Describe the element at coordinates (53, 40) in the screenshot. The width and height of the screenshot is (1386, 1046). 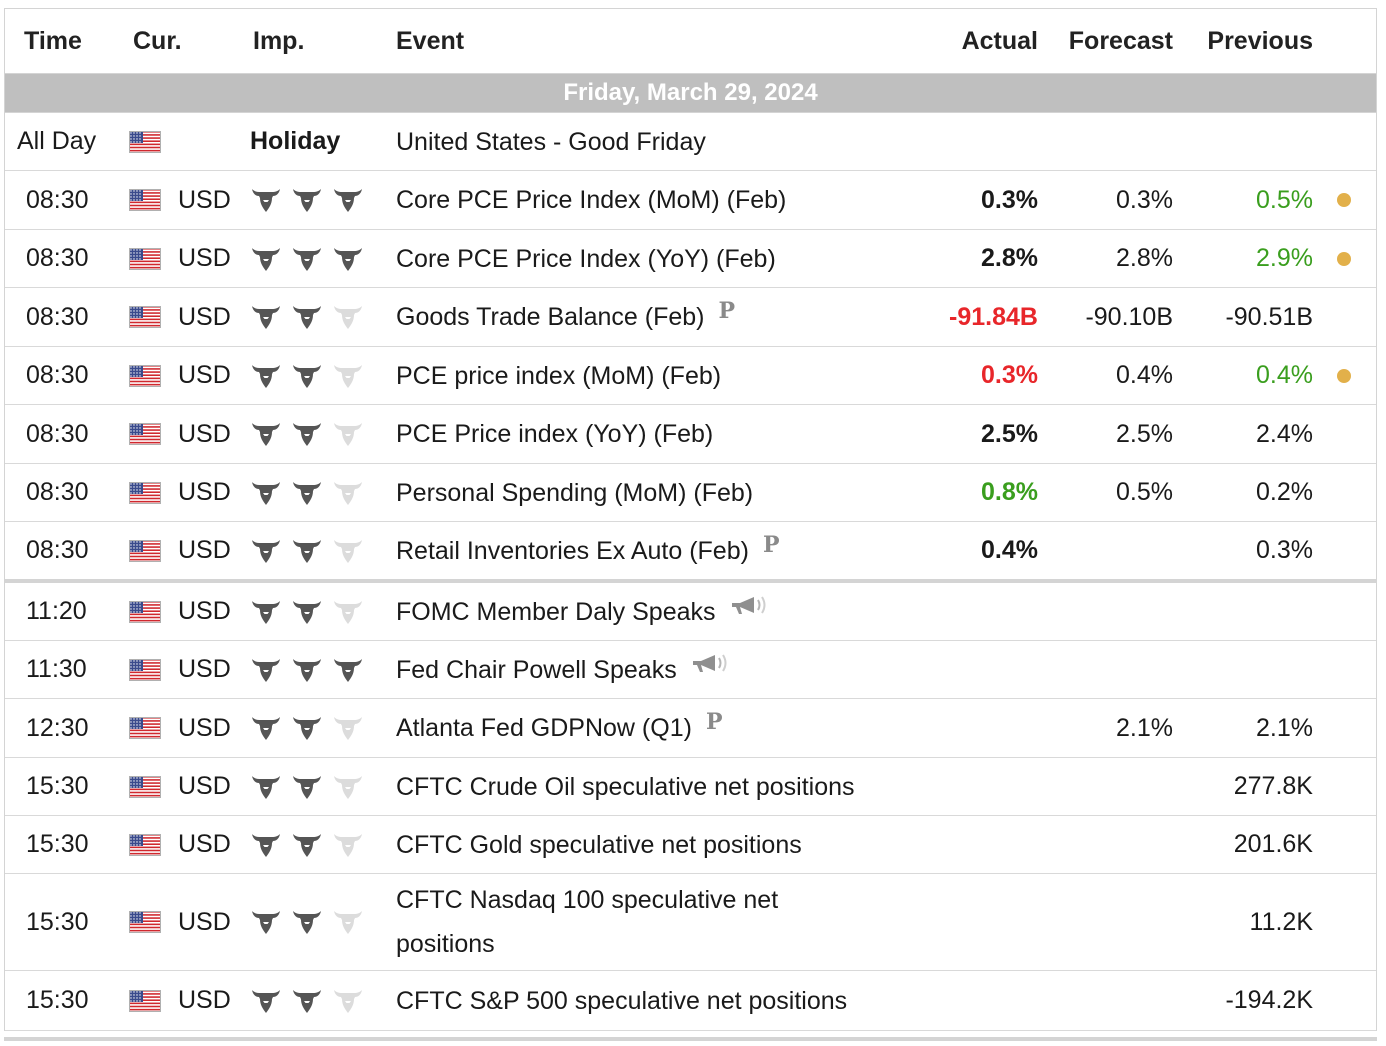
I see `header-time: Time` at that location.